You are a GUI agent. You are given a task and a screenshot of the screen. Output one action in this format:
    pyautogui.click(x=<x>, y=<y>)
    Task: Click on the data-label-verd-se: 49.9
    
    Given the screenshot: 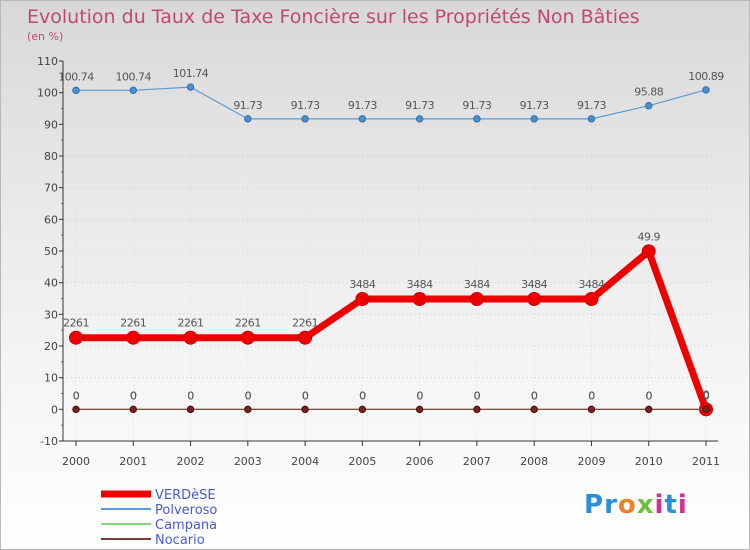 What is the action you would take?
    pyautogui.click(x=648, y=236)
    